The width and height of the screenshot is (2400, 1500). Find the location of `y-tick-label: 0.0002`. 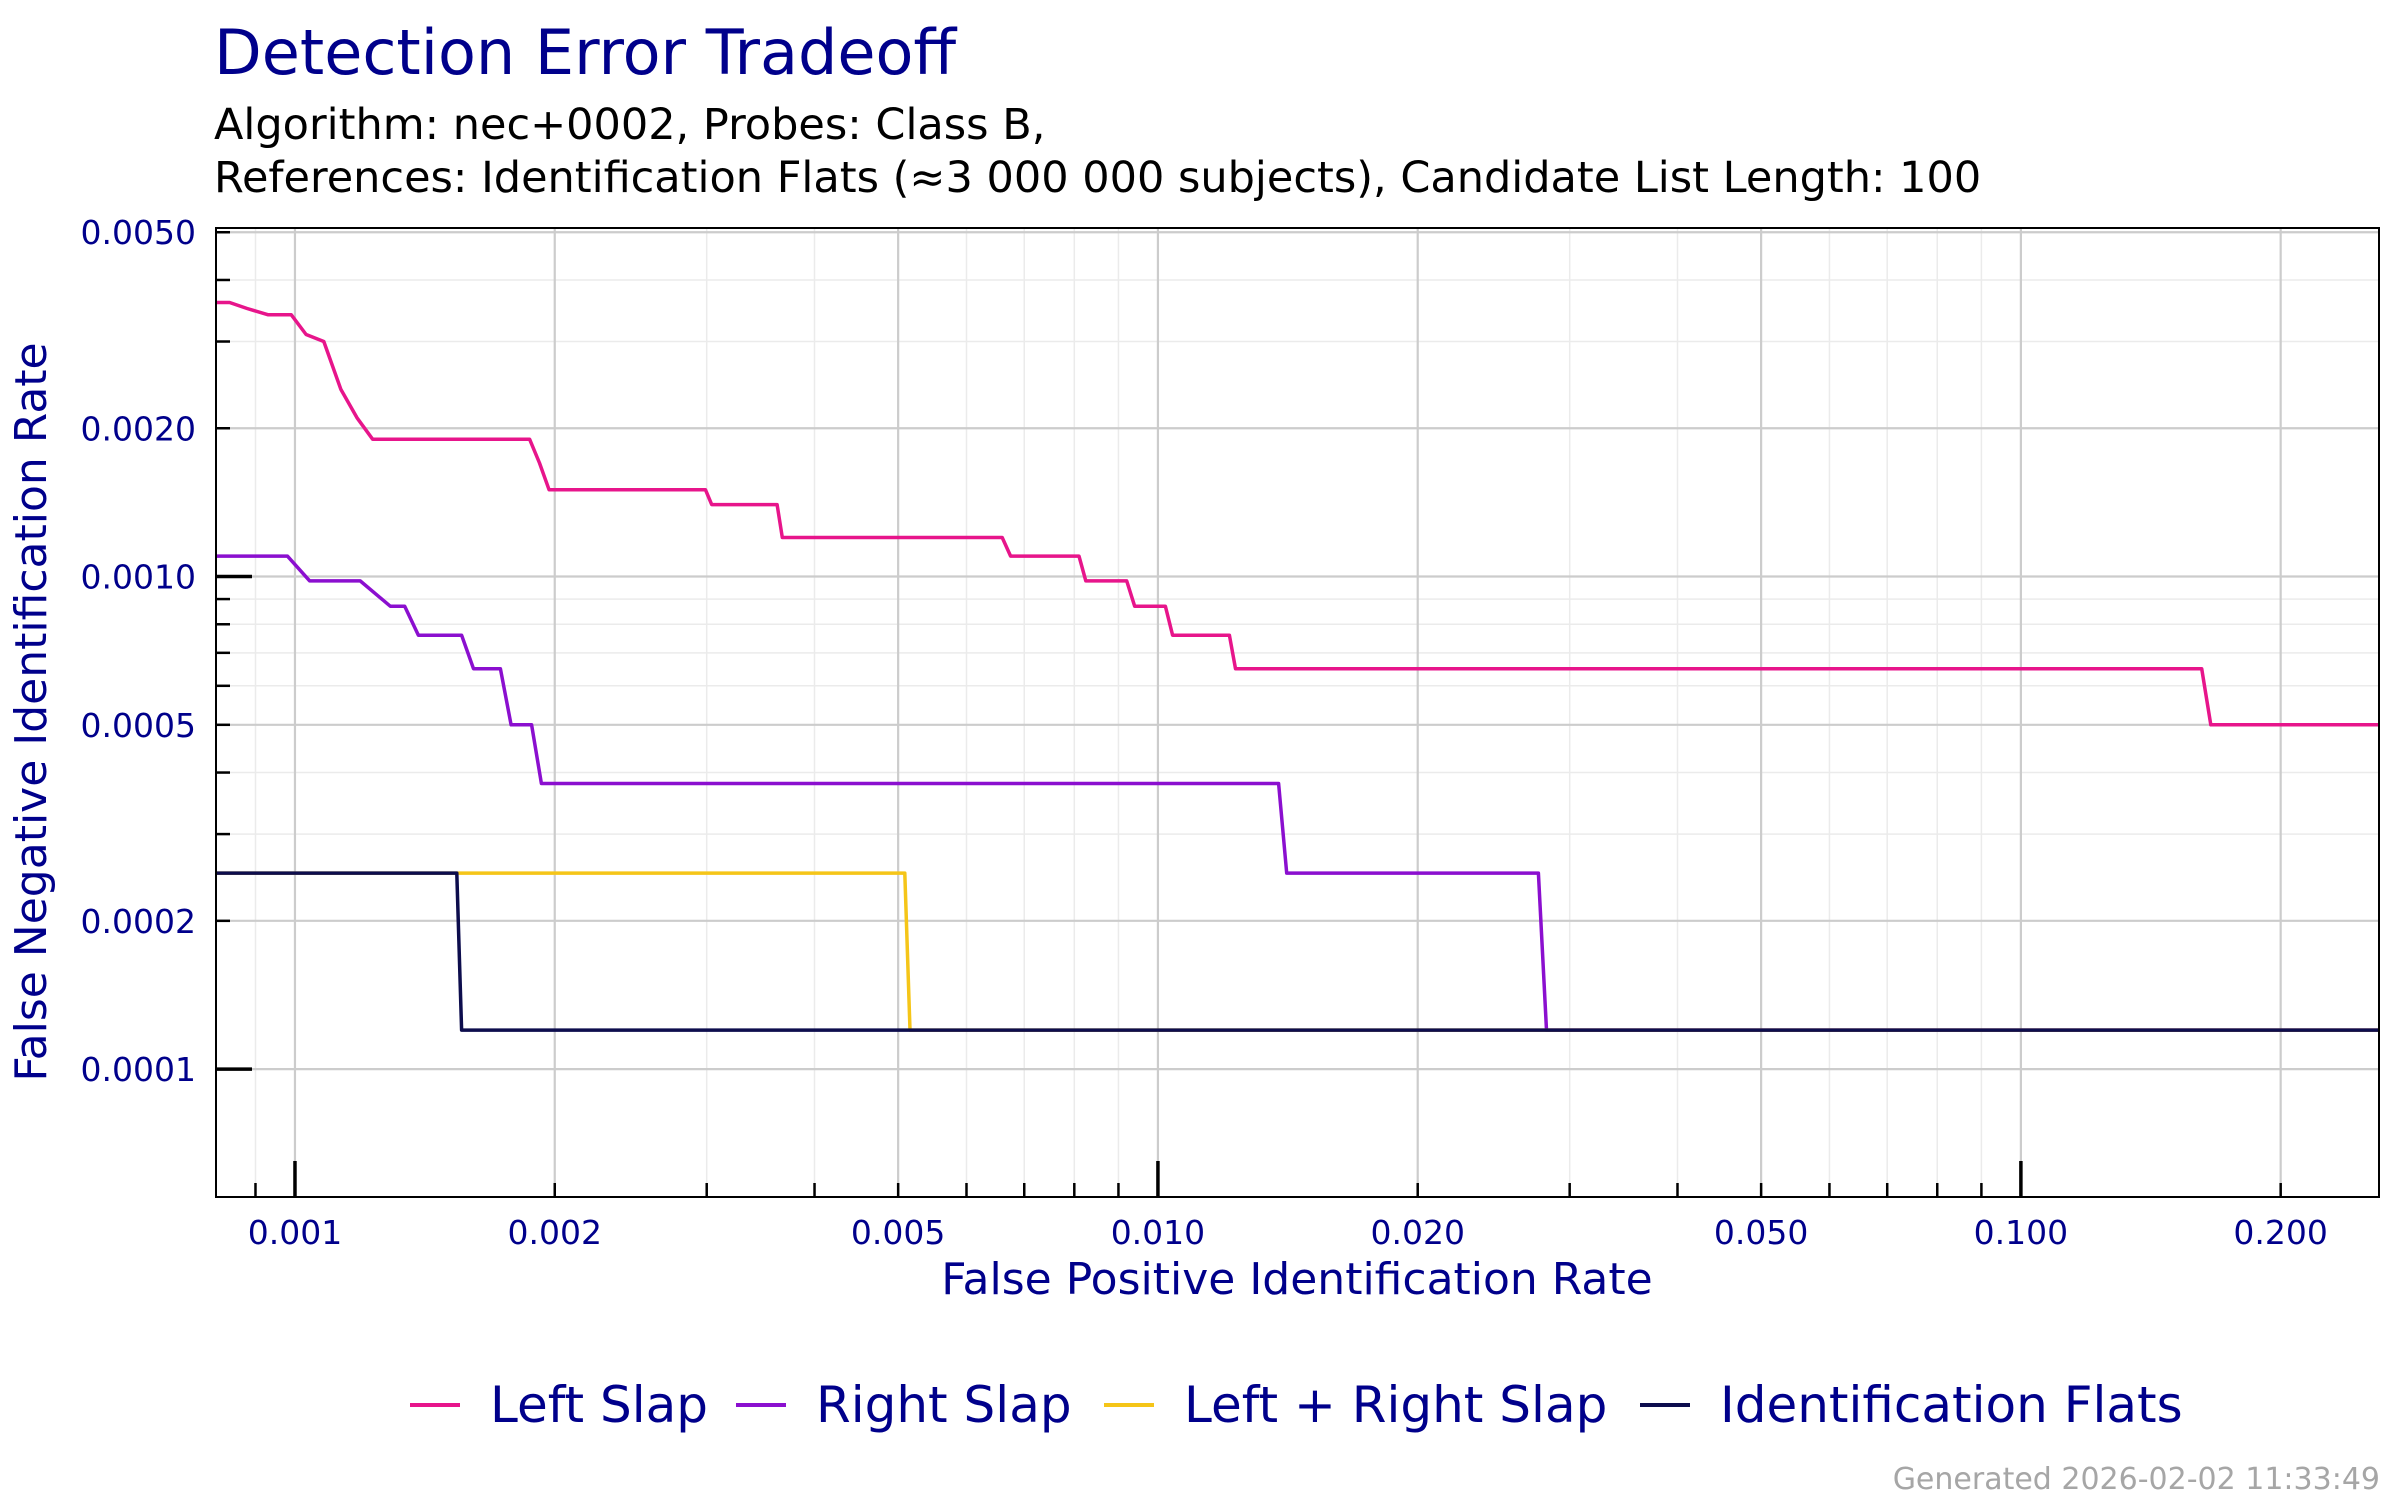

y-tick-label: 0.0002 is located at coordinates (138, 921).